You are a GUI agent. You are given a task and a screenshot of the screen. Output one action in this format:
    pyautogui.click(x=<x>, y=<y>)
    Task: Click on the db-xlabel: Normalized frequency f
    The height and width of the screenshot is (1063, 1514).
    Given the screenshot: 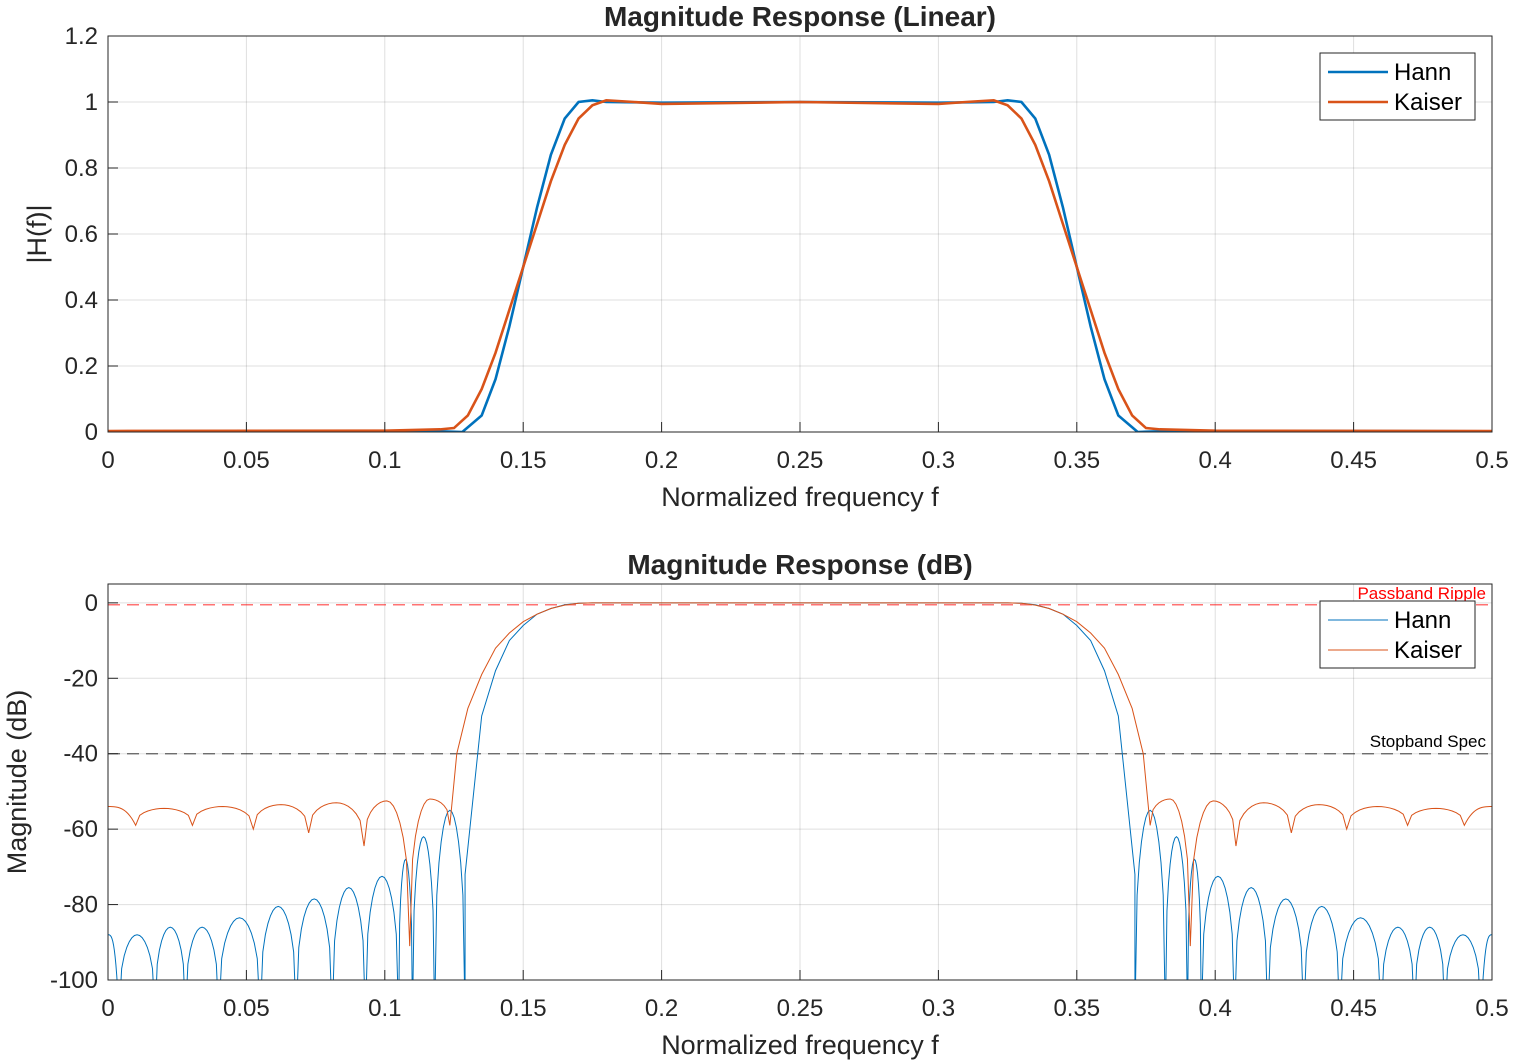 What is the action you would take?
    pyautogui.click(x=800, y=1045)
    